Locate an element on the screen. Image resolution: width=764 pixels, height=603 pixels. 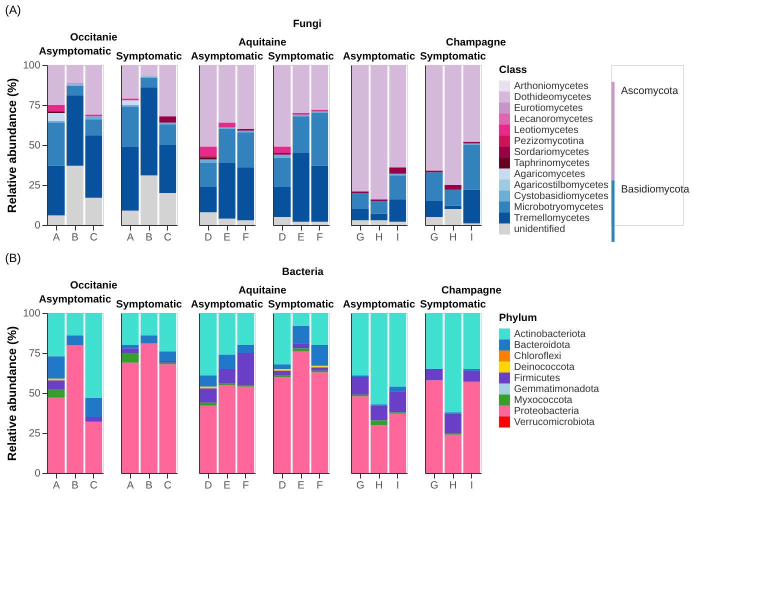
text: Fungi is located at coordinates (307, 24).